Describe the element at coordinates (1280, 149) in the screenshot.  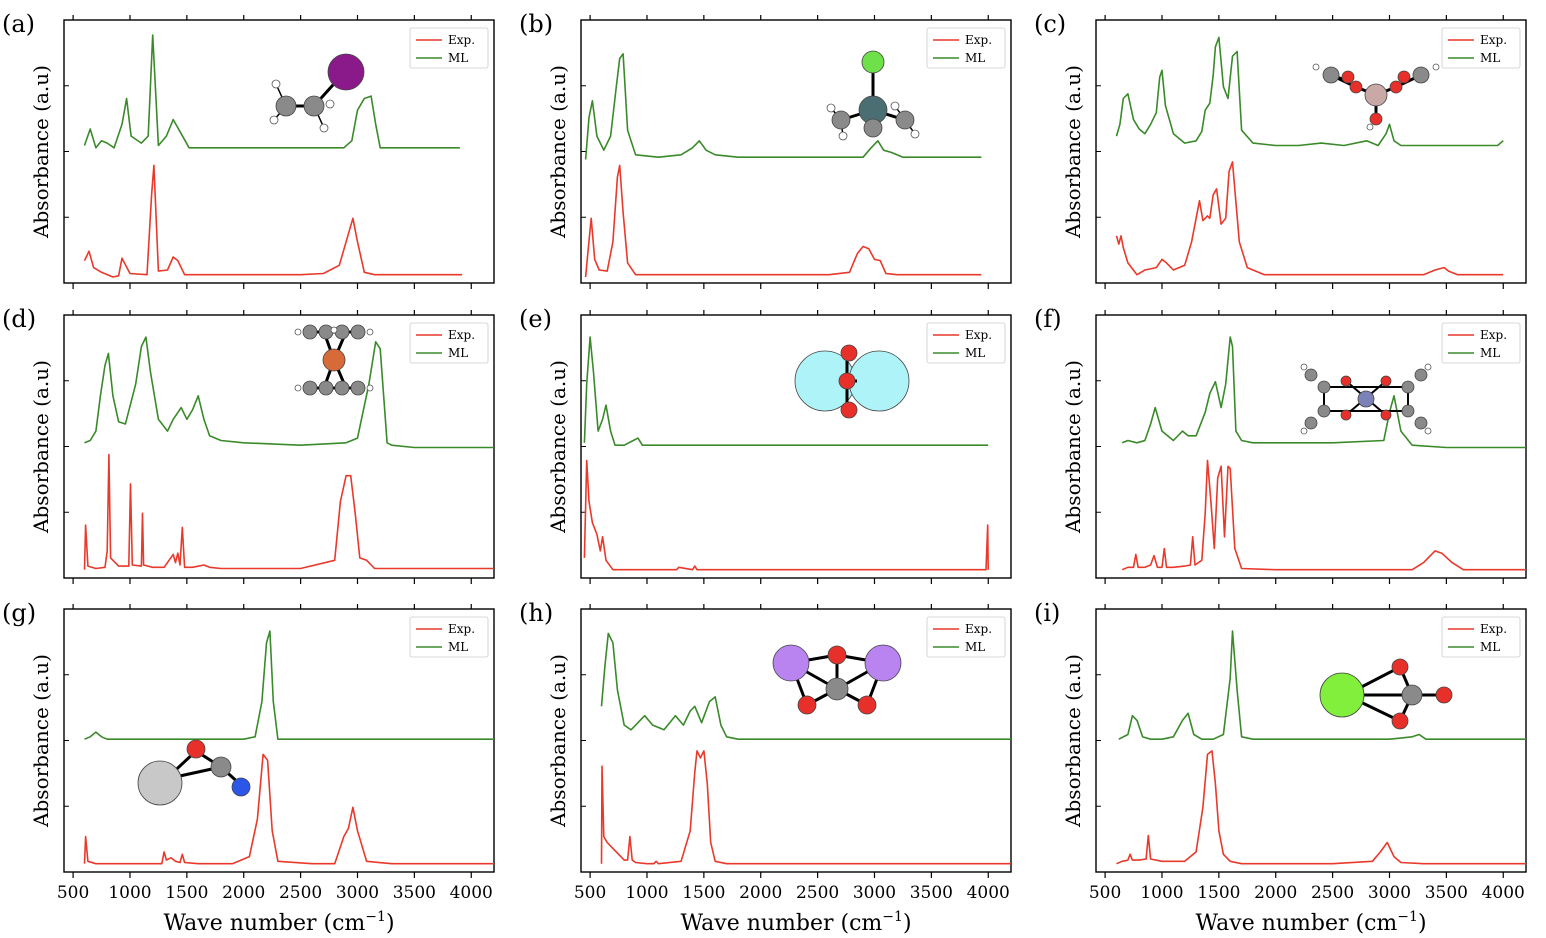
I see `panel-c: (c) Absorbance (a.u) Exp. ML` at that location.